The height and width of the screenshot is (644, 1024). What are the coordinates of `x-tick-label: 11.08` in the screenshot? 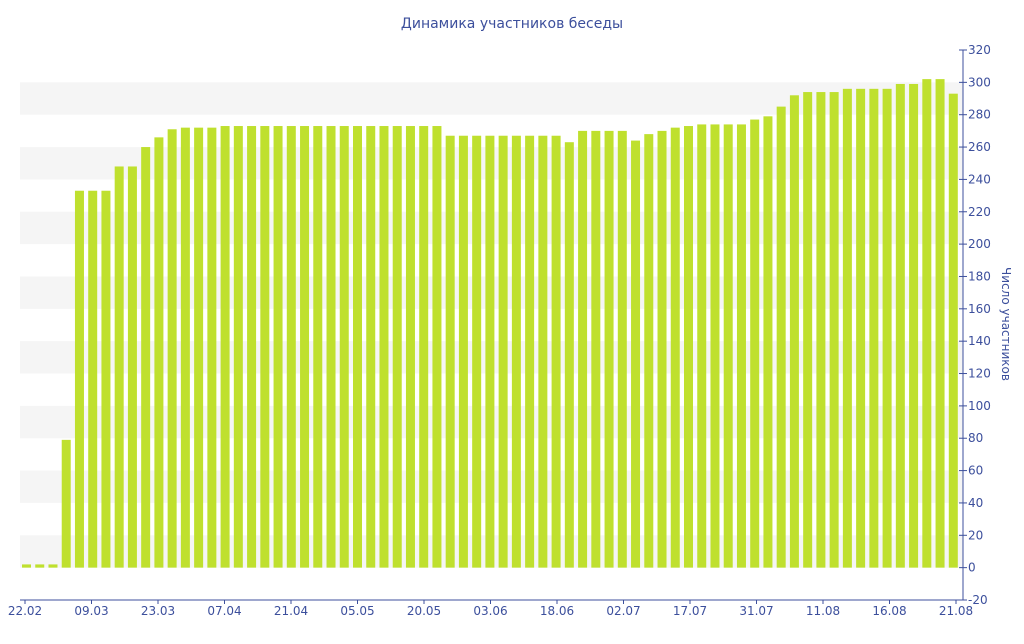 It's located at (823, 611).